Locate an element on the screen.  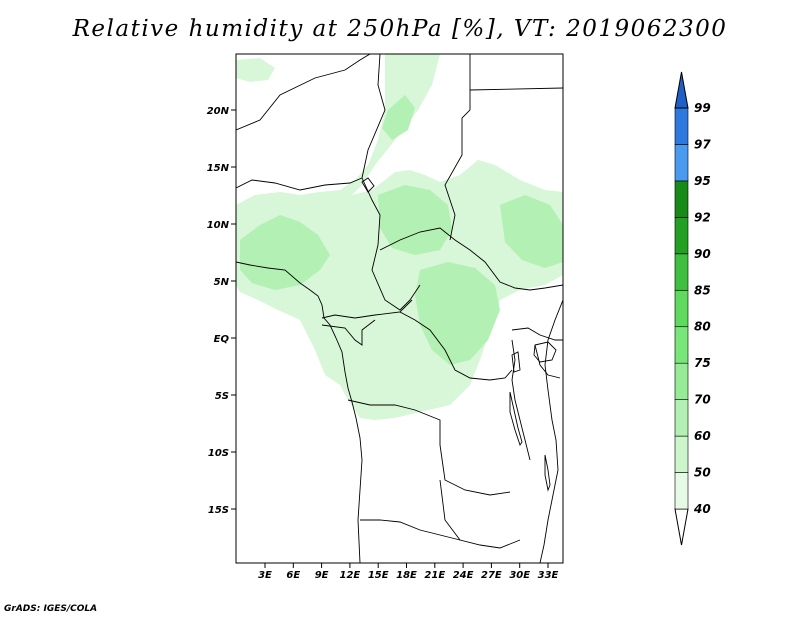
lake-chad is located at coordinates (368, 185).